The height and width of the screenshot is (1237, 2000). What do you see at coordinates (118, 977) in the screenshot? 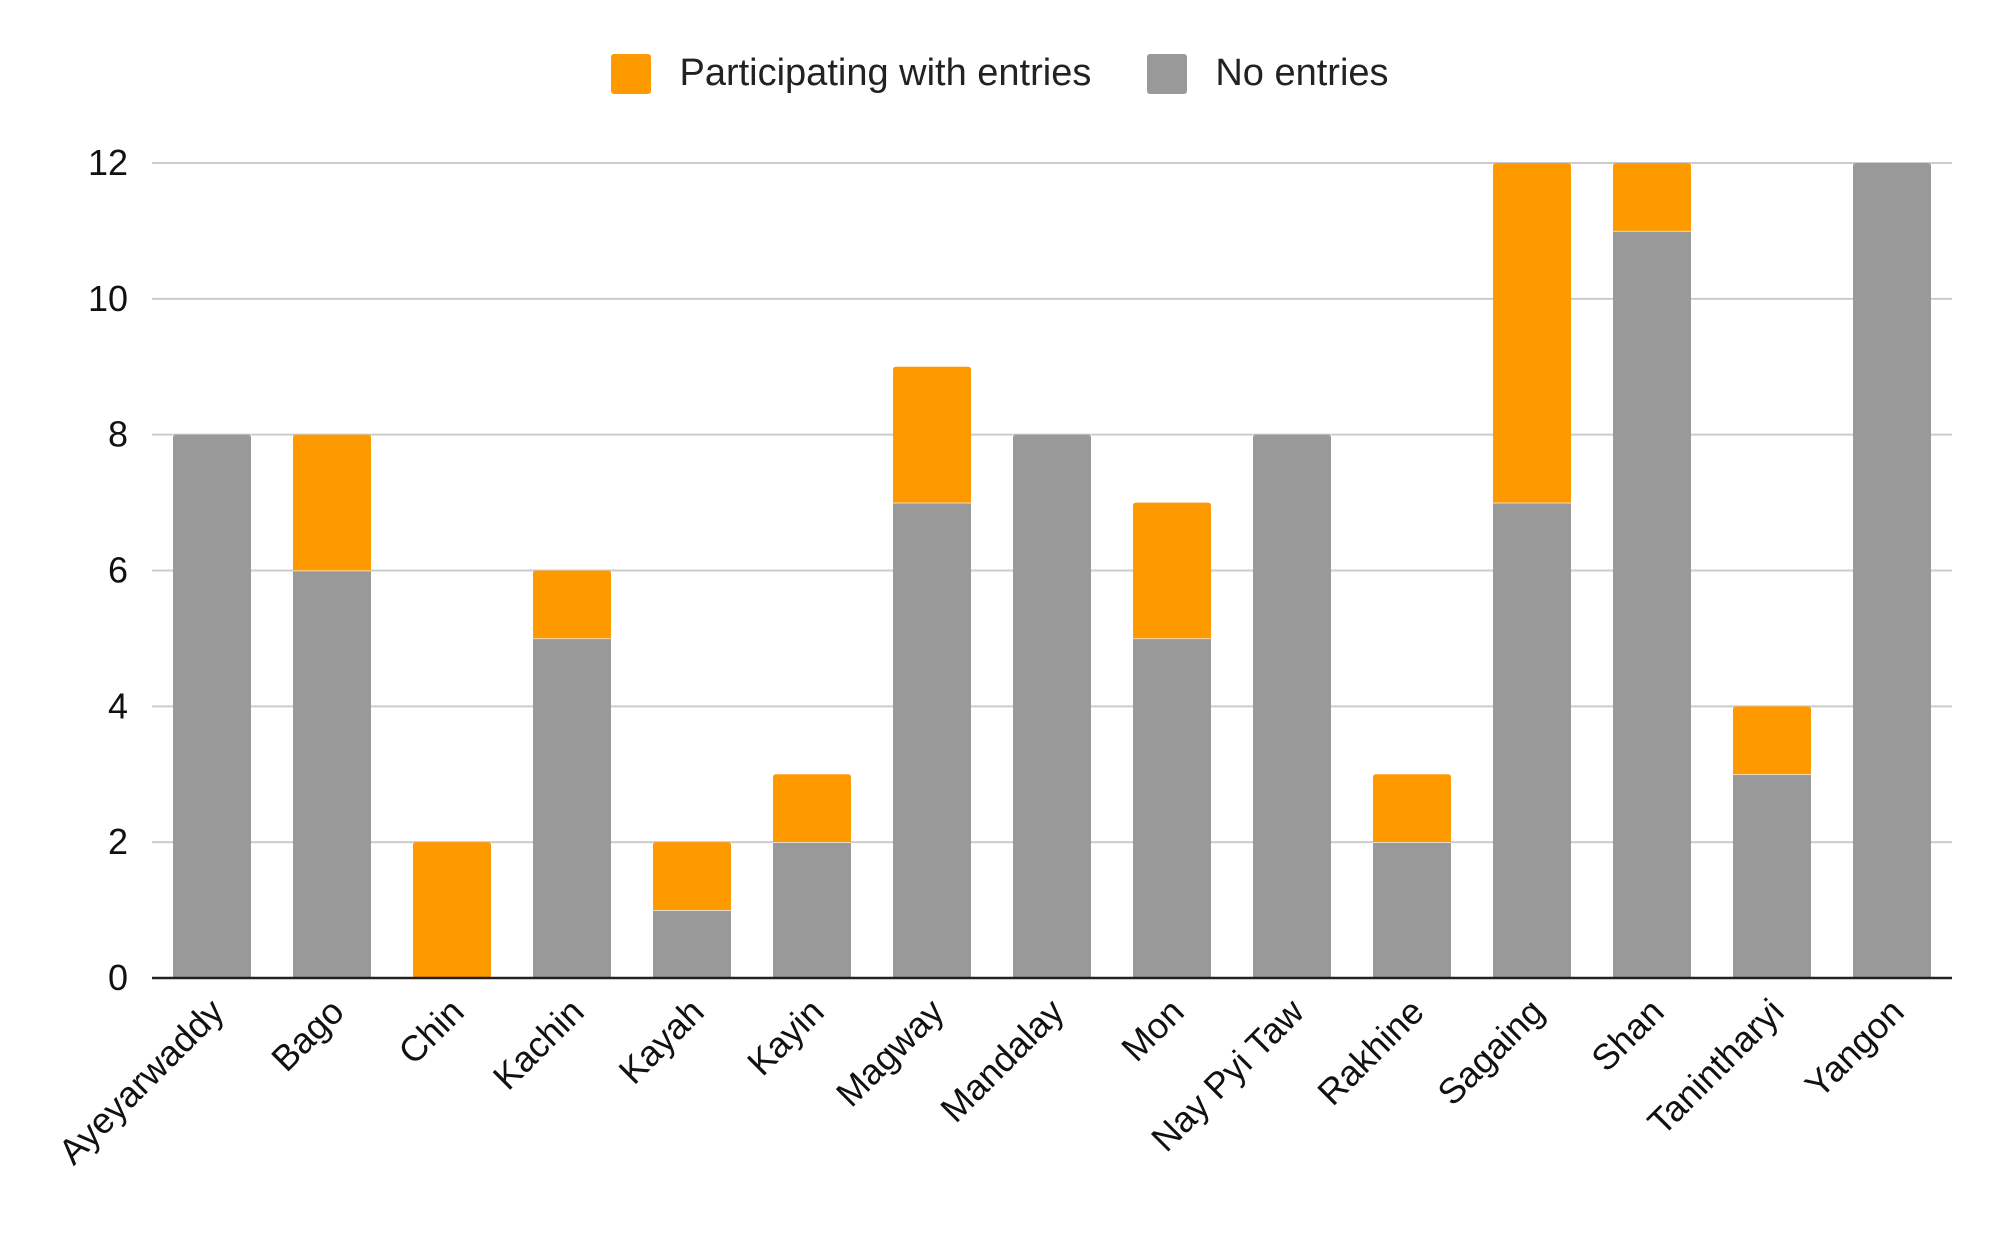
I see `y-tick-label: 0` at bounding box center [118, 977].